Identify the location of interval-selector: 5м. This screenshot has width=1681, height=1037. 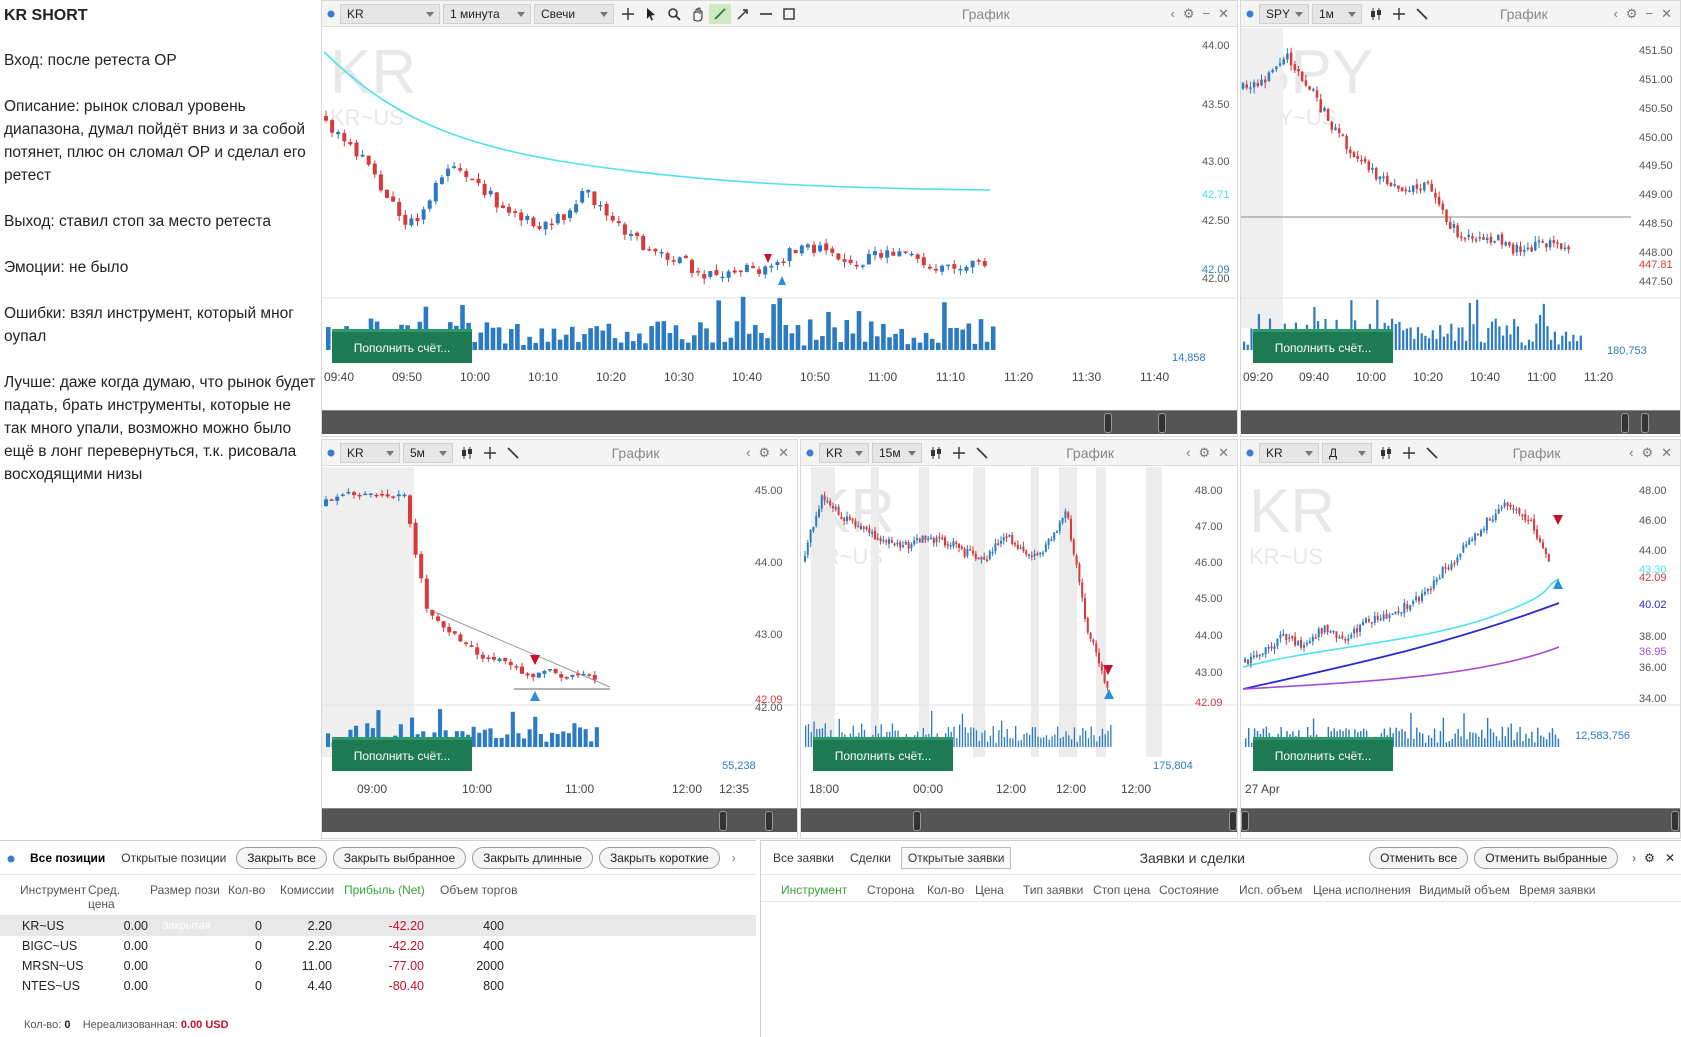
(428, 452).